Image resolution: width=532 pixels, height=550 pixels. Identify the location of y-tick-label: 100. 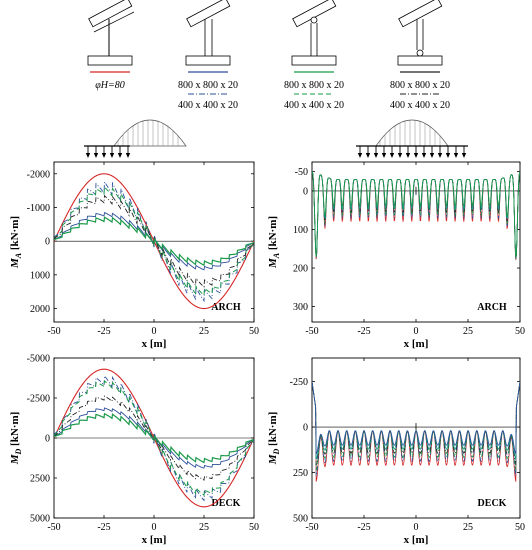
(300, 230).